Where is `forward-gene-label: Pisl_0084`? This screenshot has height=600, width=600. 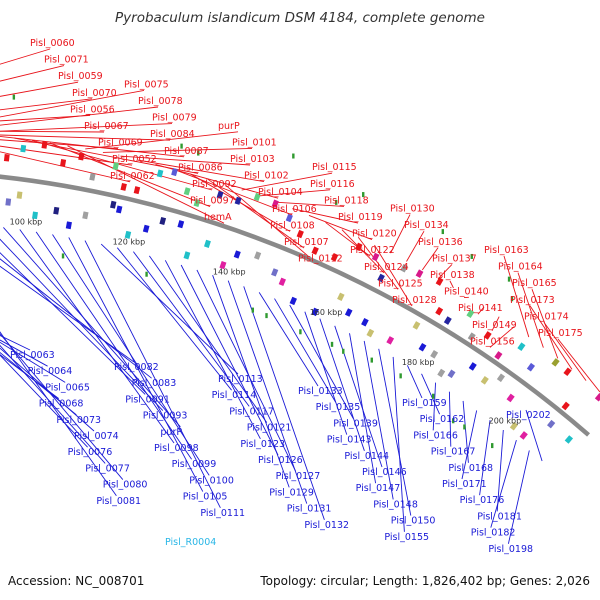
forward-gene-label: Pisl_0084 is located at coordinates (172, 134).